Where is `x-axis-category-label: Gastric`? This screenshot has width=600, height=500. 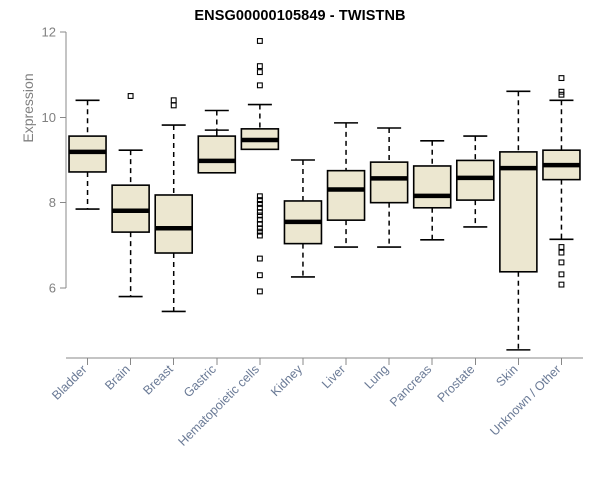
x-axis-category-label: Gastric is located at coordinates (200, 381).